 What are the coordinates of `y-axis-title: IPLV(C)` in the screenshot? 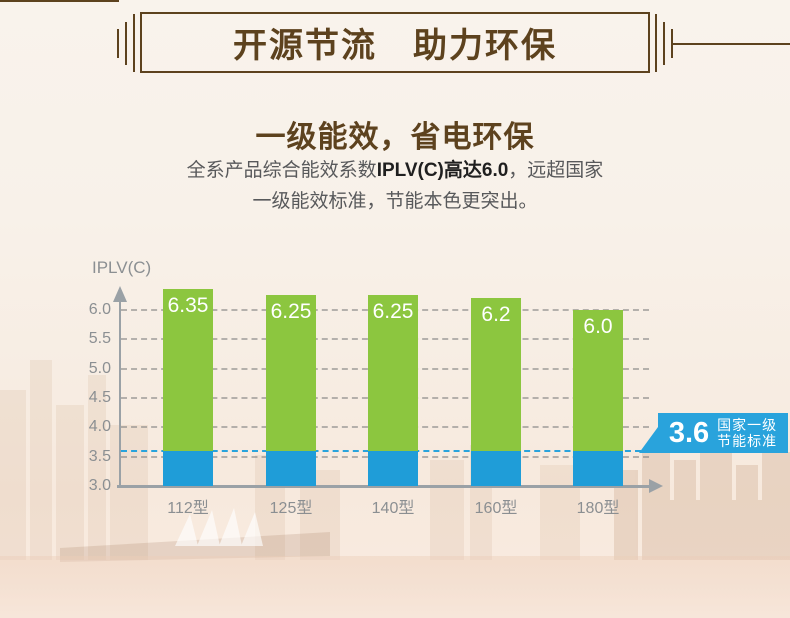 It's located at (122, 267).